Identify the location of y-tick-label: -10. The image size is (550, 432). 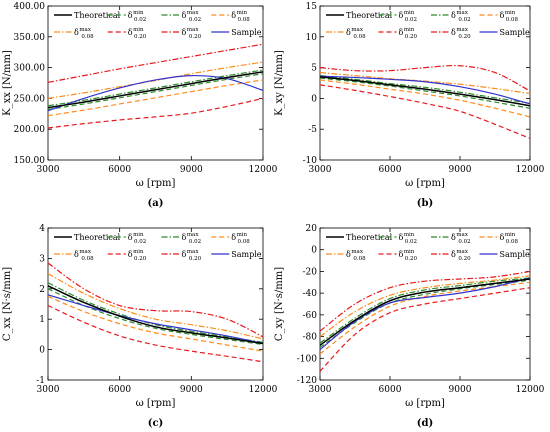
(310, 161).